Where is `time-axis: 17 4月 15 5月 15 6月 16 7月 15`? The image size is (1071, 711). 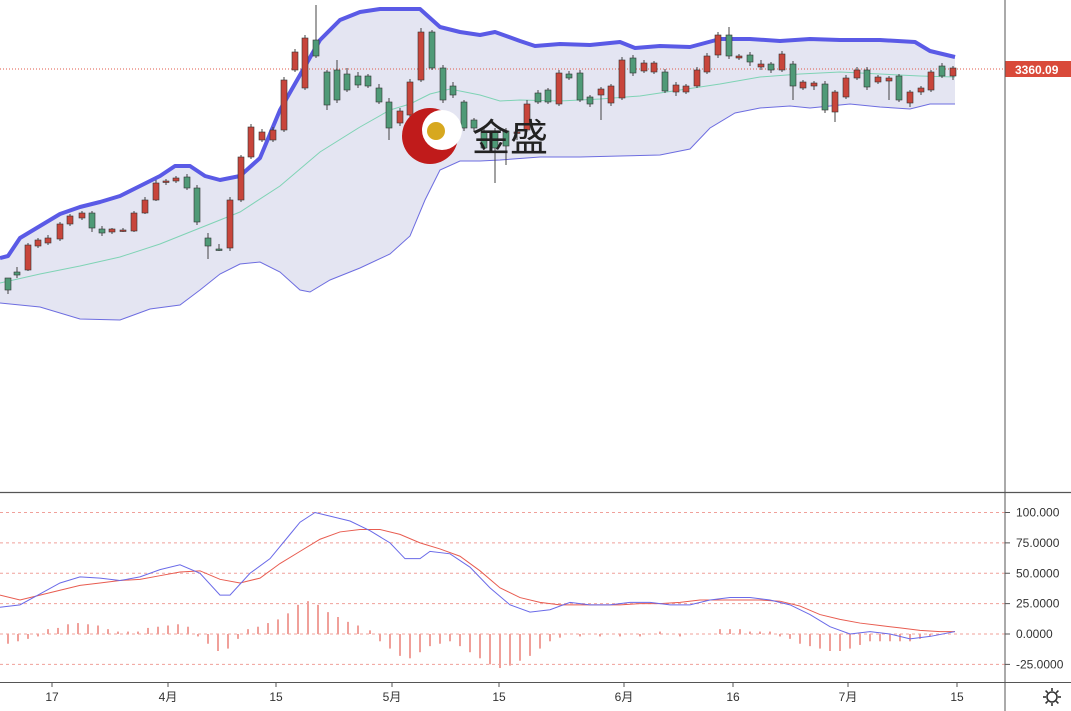
time-axis: 17 4月 15 5月 15 6月 16 7月 15 is located at coordinates (504, 693).